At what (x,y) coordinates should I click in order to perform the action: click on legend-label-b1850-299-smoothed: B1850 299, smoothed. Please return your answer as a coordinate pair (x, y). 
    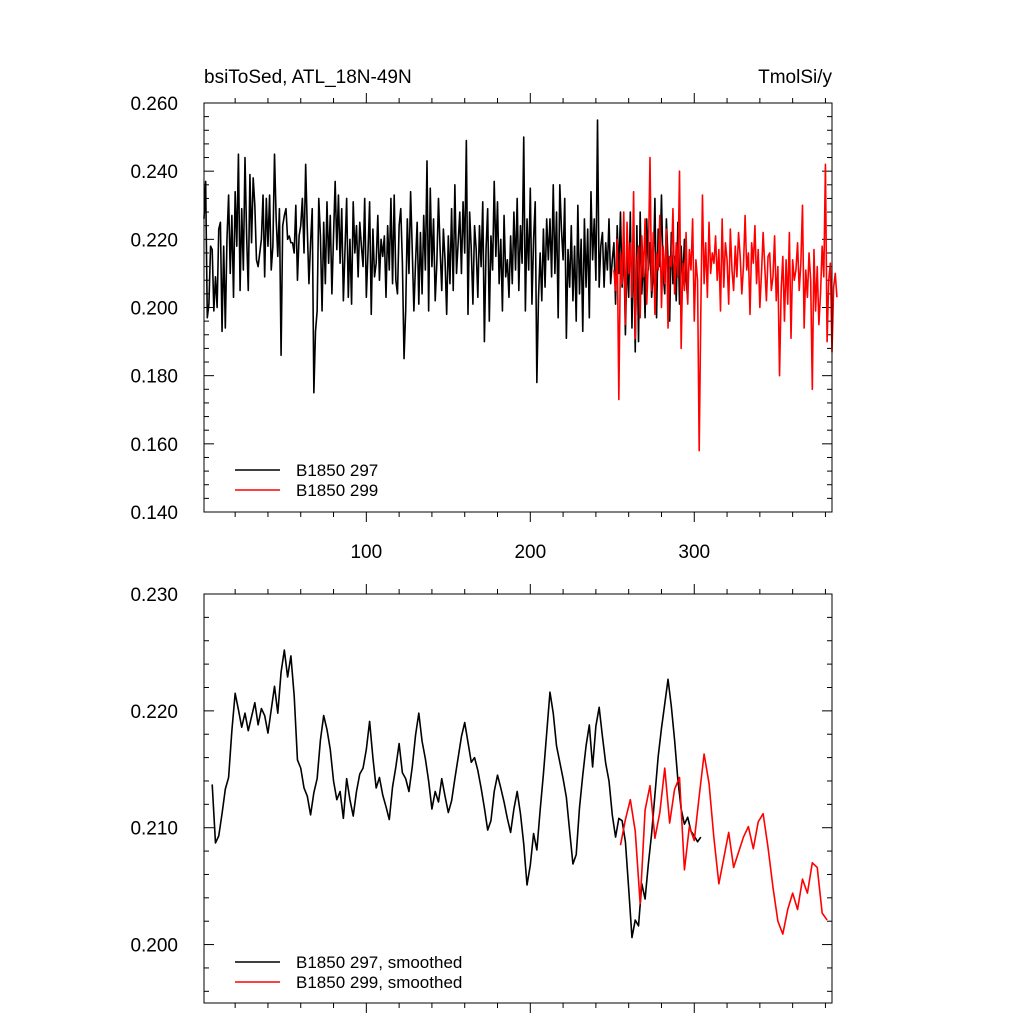
    Looking at the image, I should click on (379, 982).